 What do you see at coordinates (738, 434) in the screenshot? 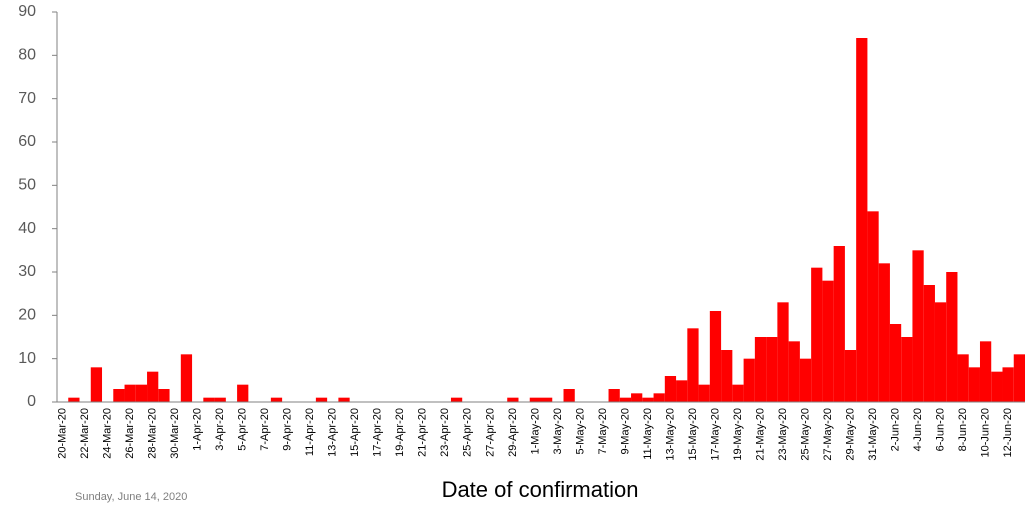
I see `x-tick-label: 19-May-20` at bounding box center [738, 434].